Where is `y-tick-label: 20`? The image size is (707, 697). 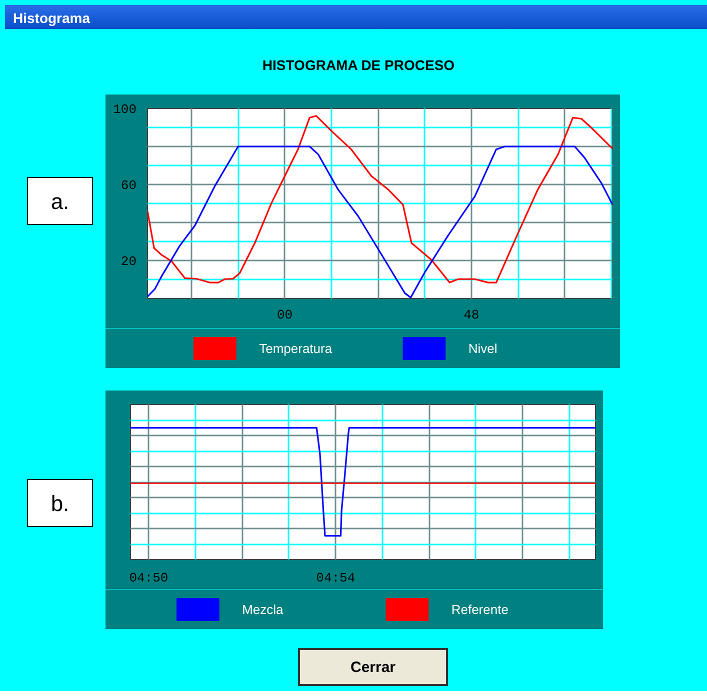 y-tick-label: 20 is located at coordinates (128, 261).